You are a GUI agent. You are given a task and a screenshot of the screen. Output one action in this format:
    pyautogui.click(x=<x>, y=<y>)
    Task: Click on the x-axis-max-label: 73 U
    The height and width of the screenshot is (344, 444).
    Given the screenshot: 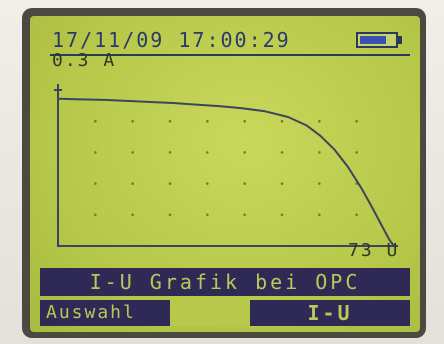 What is the action you would take?
    pyautogui.click(x=374, y=250)
    